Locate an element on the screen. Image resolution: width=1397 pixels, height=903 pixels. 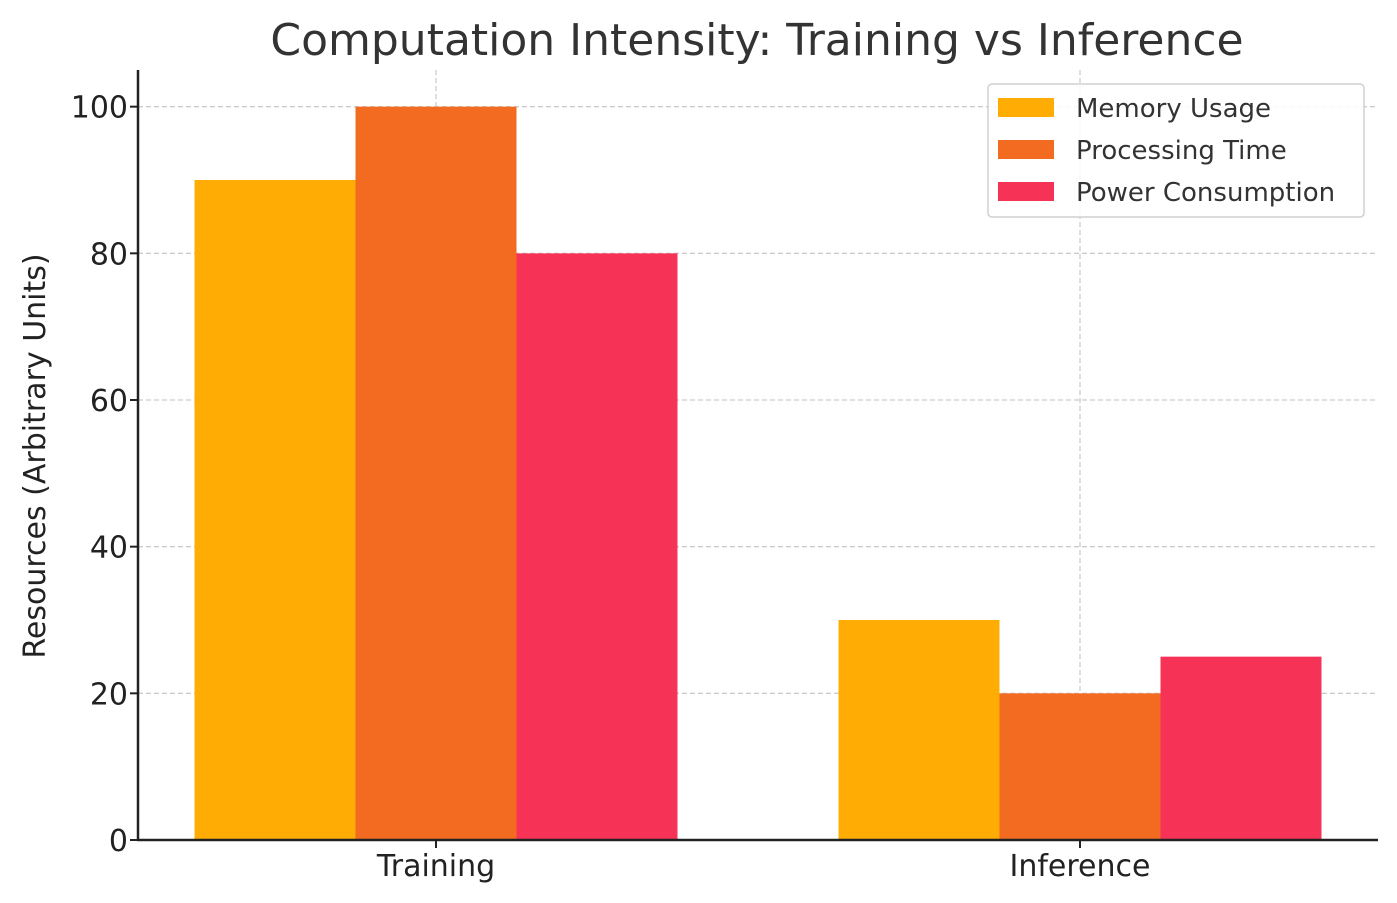
y-axis-label: Resources (Arbitrary Units) is located at coordinates (35, 455).